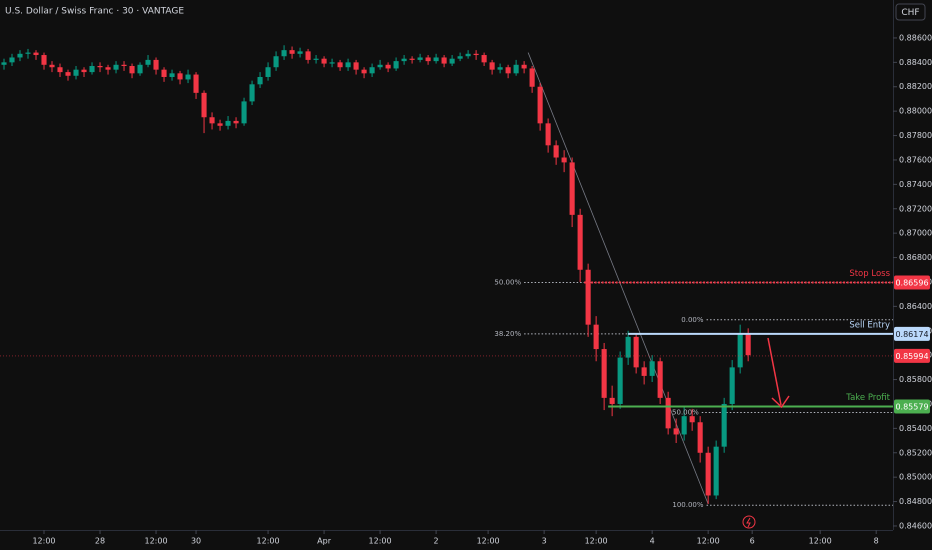  I want to click on currency-button, so click(910, 12).